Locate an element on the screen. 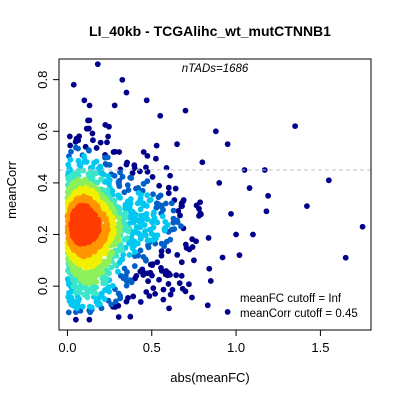 This screenshot has width=400, height=400. y-tick-label: 0.2 is located at coordinates (42, 234).